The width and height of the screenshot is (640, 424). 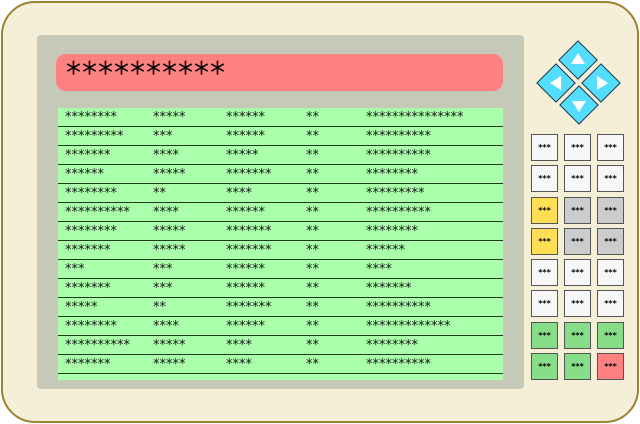 What do you see at coordinates (415, 117) in the screenshot?
I see `table-cell: ***************` at bounding box center [415, 117].